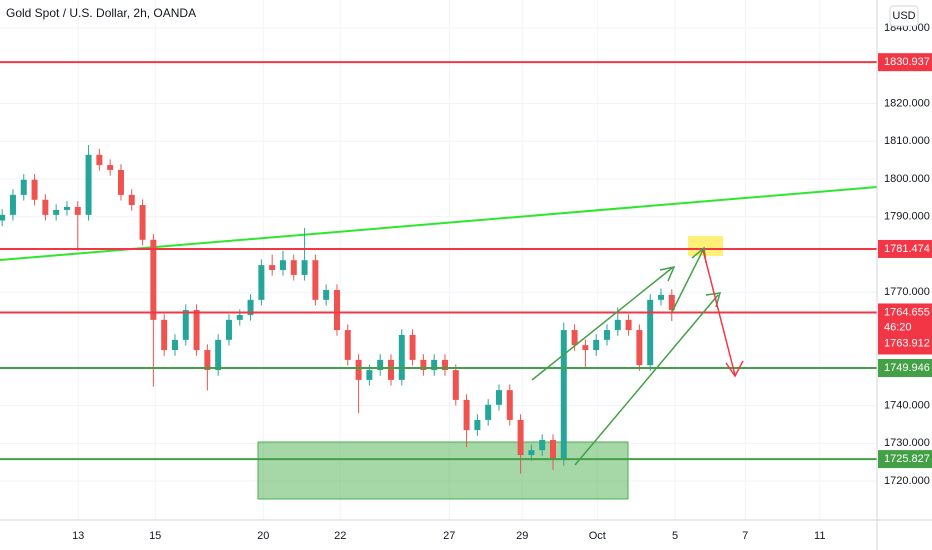 The image size is (932, 550). What do you see at coordinates (101, 13) in the screenshot?
I see `symbol-title: Gold Spot / U.S. Dollar, 2h, OANDA` at bounding box center [101, 13].